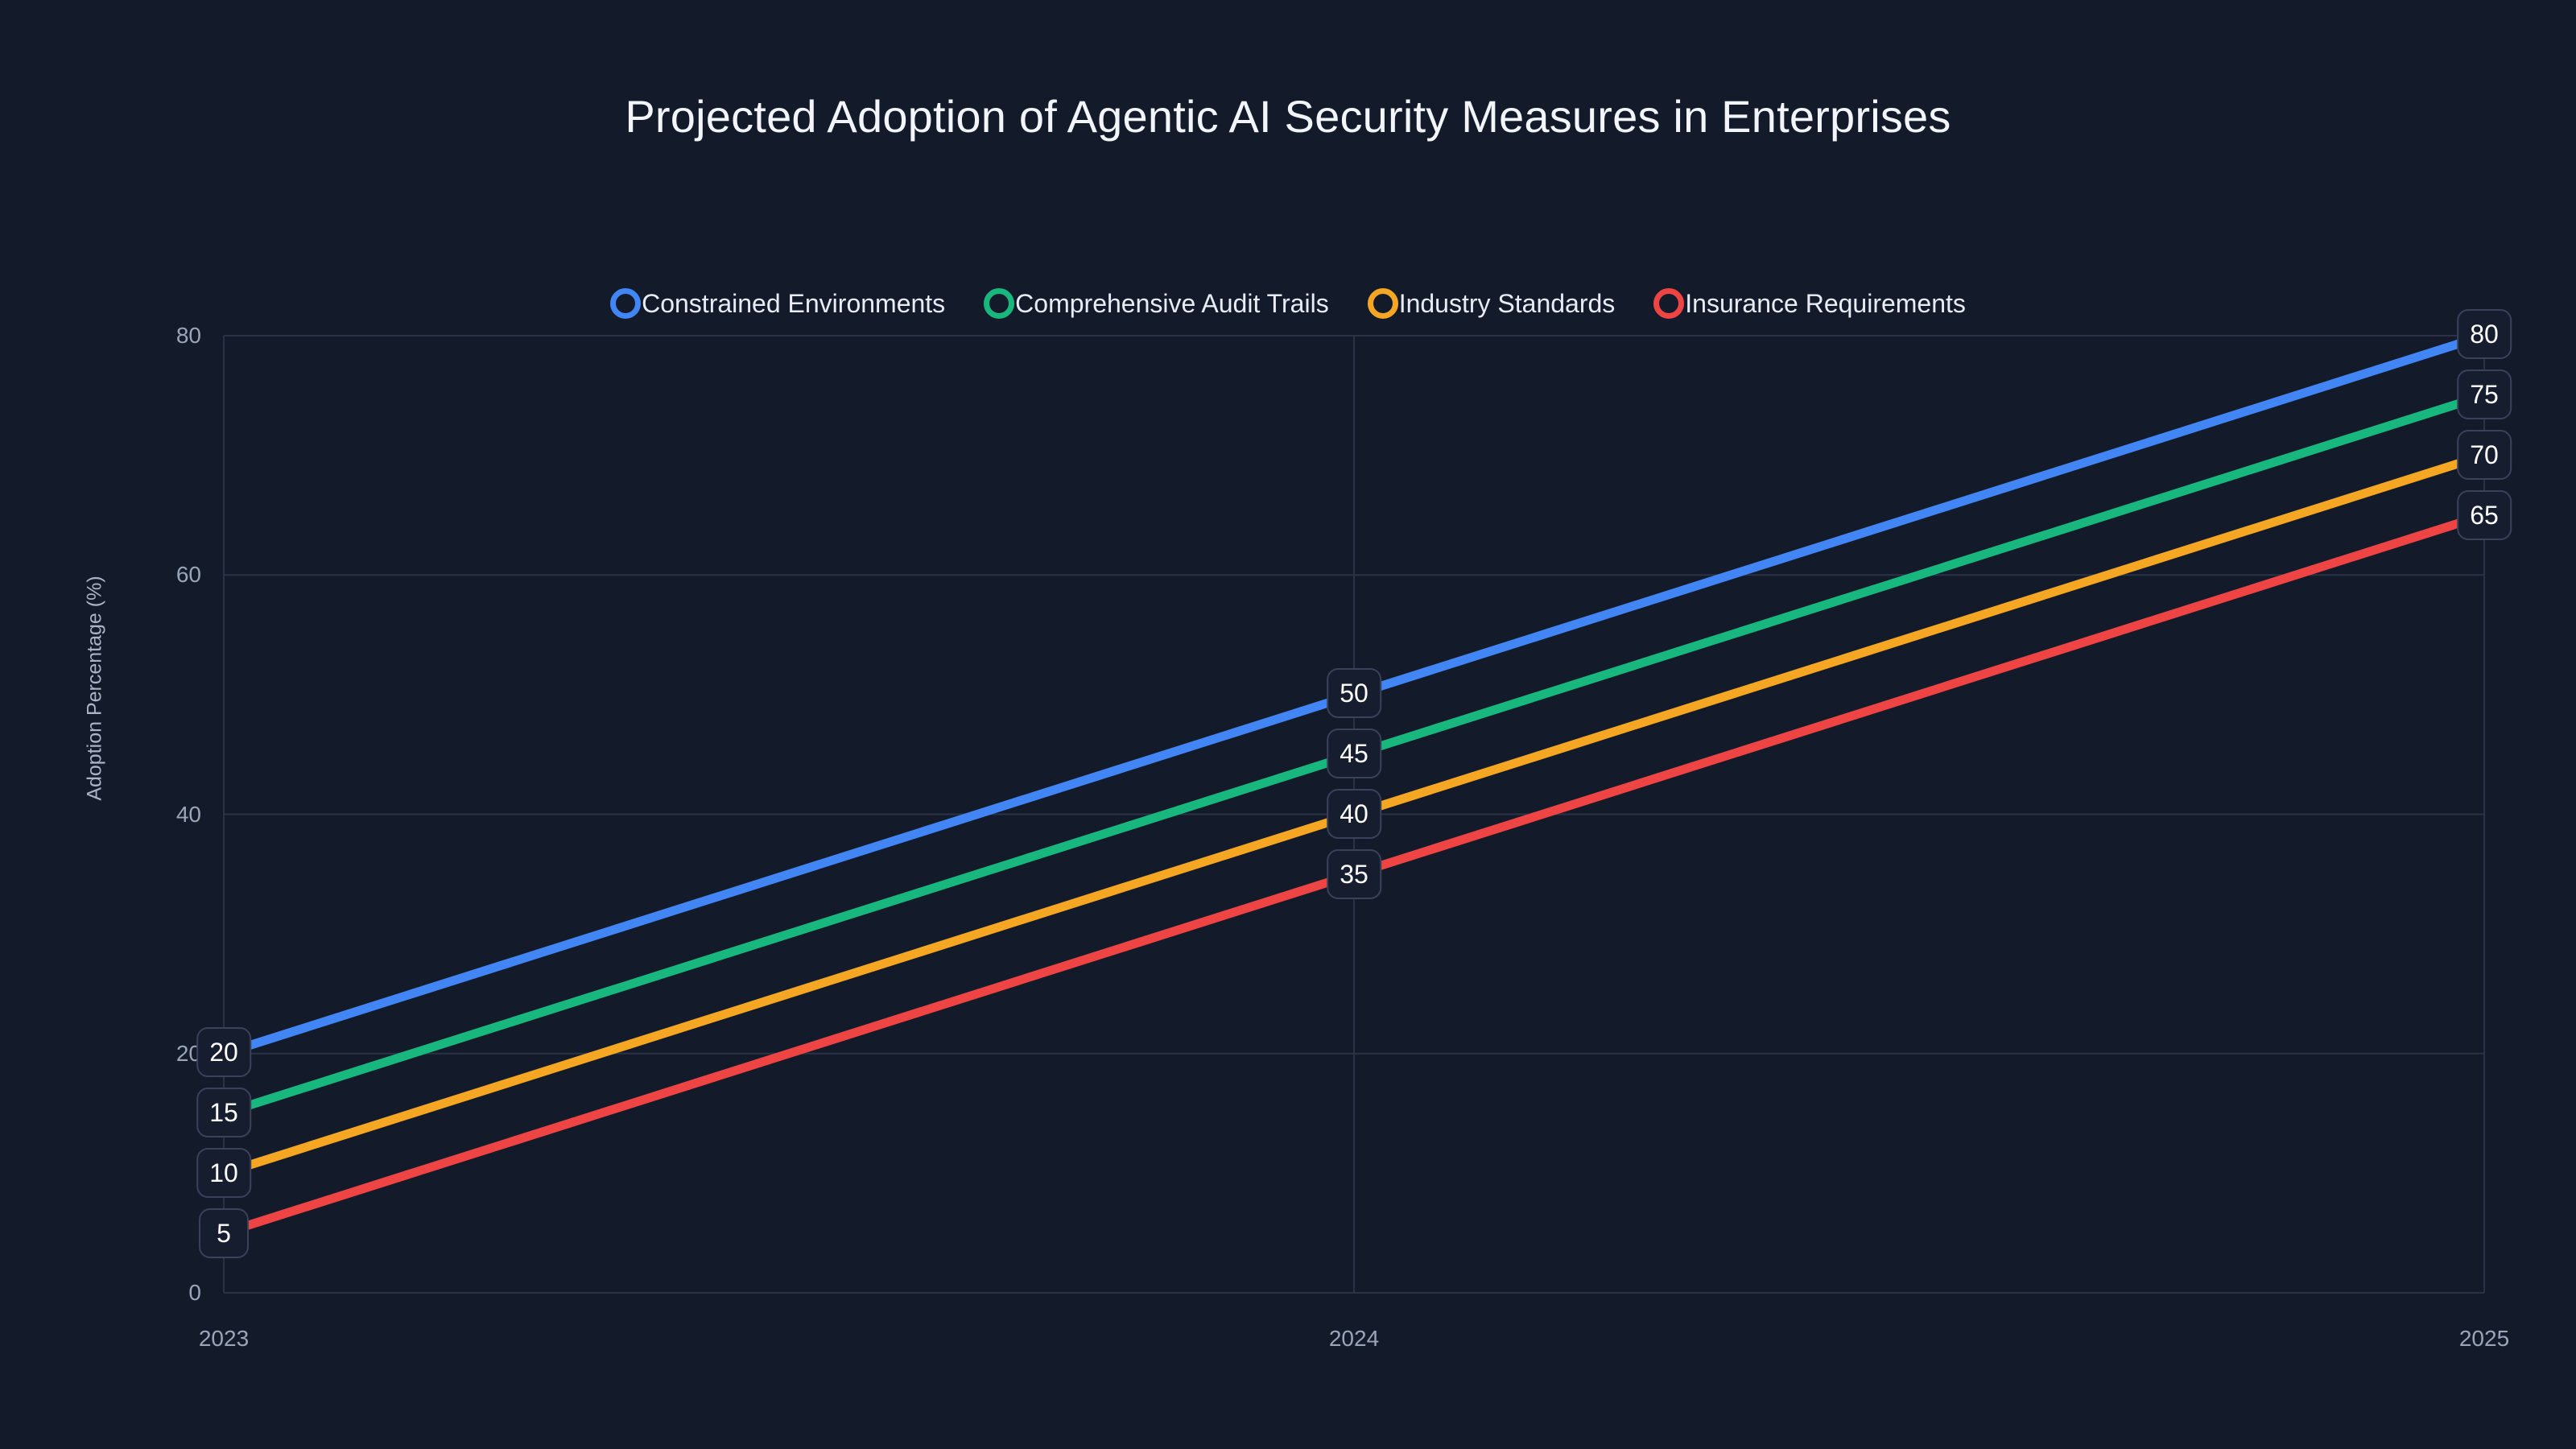  What do you see at coordinates (1354, 813) in the screenshot?
I see `data-label-chip: 40` at bounding box center [1354, 813].